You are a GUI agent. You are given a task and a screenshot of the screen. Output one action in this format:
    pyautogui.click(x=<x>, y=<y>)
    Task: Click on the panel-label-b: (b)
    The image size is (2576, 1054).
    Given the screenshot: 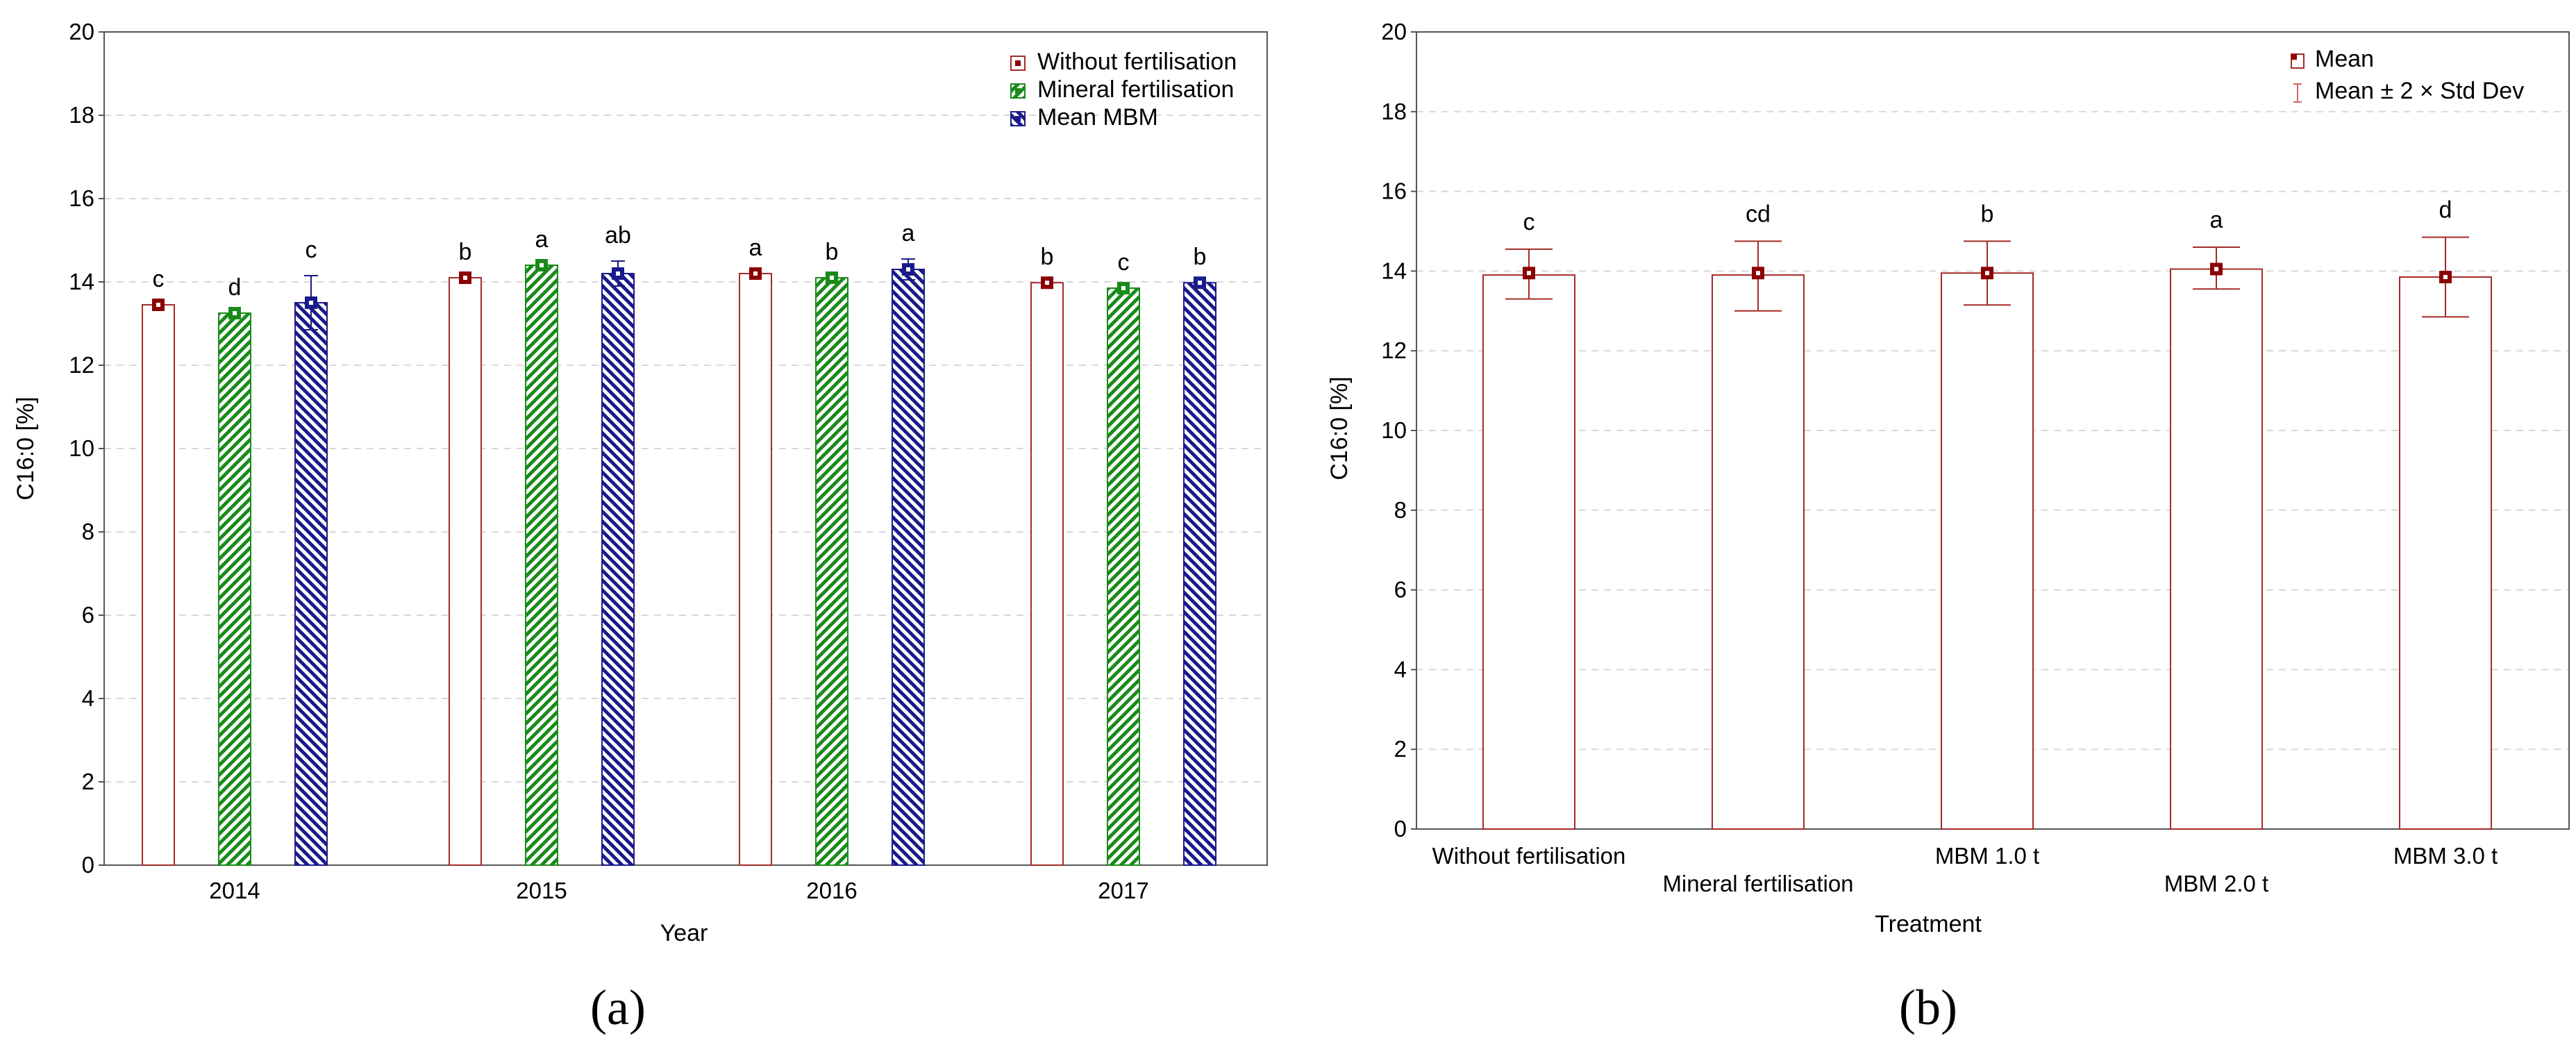 What is the action you would take?
    pyautogui.click(x=1928, y=1007)
    